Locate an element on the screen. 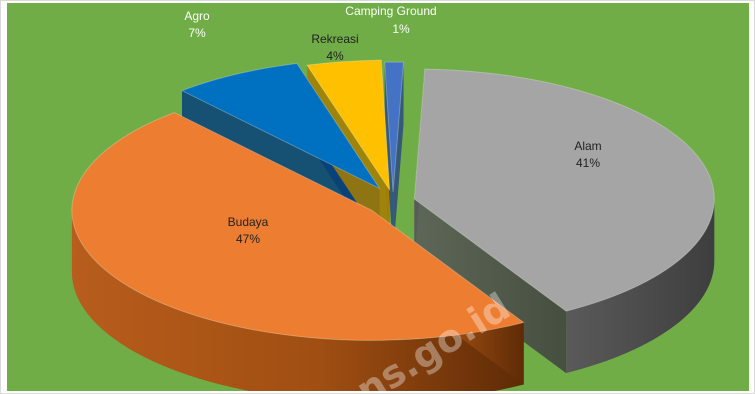 The image size is (755, 394). data-label-value-camping-ground: 1% is located at coordinates (401, 29).